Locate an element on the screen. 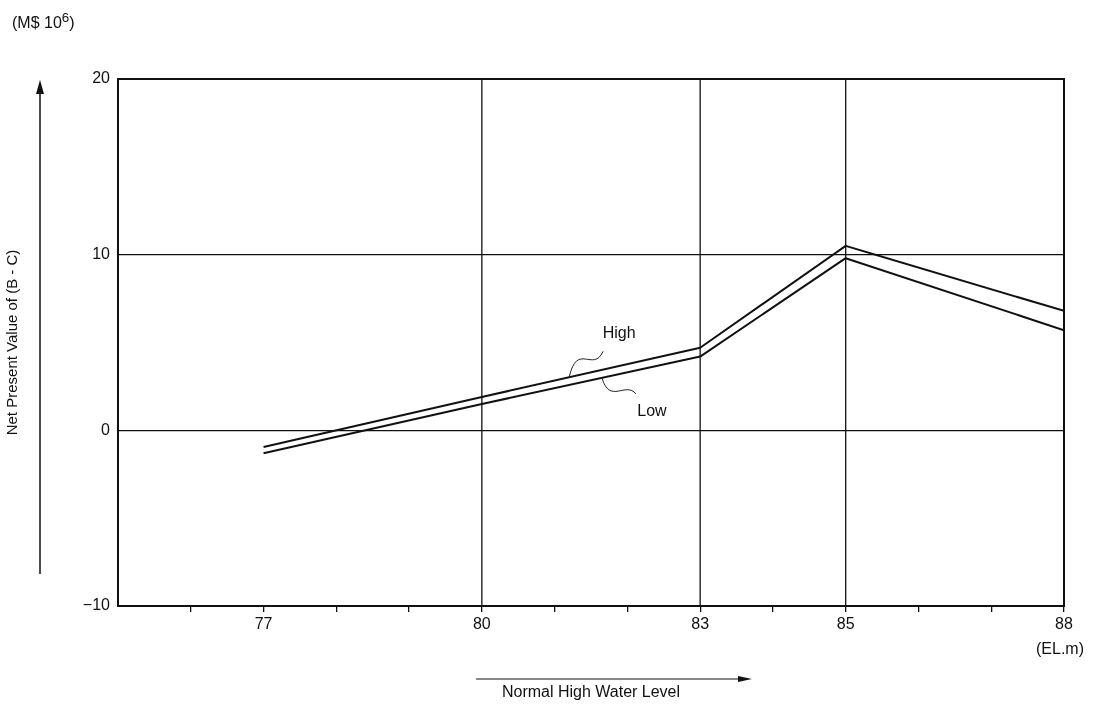 The height and width of the screenshot is (706, 1107). y-tick-label: 0 is located at coordinates (106, 429).